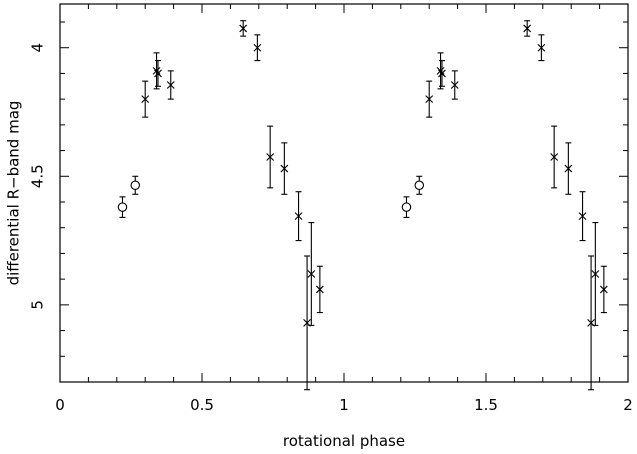  What do you see at coordinates (38, 305) in the screenshot?
I see `y-tick-label: 5` at bounding box center [38, 305].